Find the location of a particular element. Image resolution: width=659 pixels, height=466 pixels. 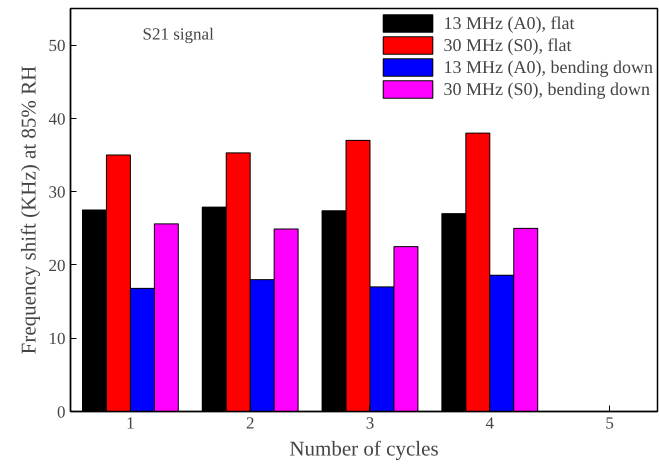

y-tick-label: 50 is located at coordinates (57, 46).